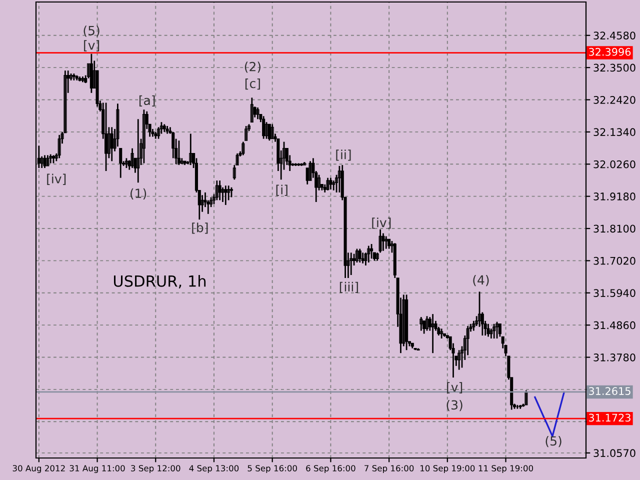  Describe the element at coordinates (481, 280) in the screenshot. I see `annotation: (4)` at that location.